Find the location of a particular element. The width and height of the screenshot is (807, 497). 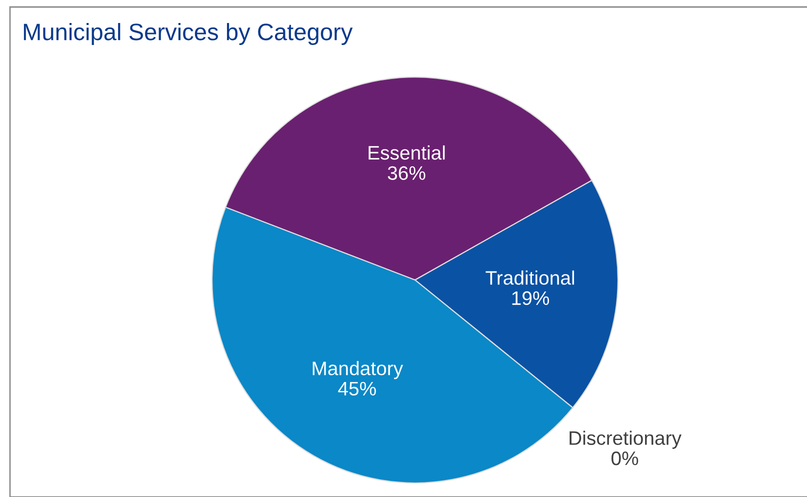

slice-label: Essential is located at coordinates (406, 152).